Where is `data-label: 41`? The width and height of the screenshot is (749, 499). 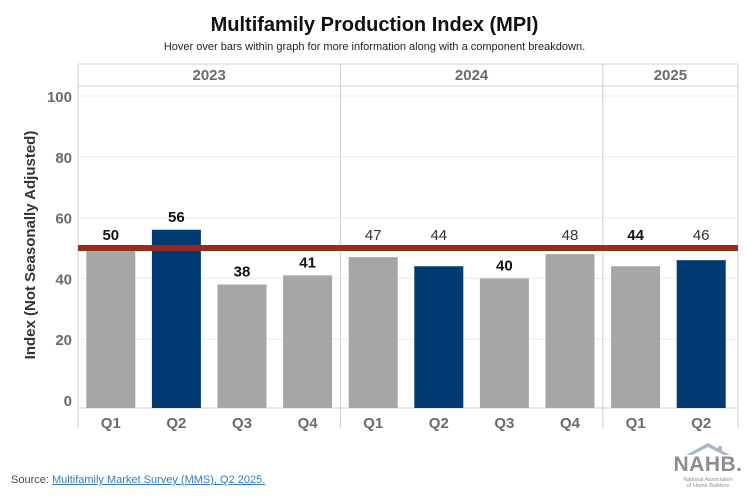
data-label: 41 is located at coordinates (307, 262).